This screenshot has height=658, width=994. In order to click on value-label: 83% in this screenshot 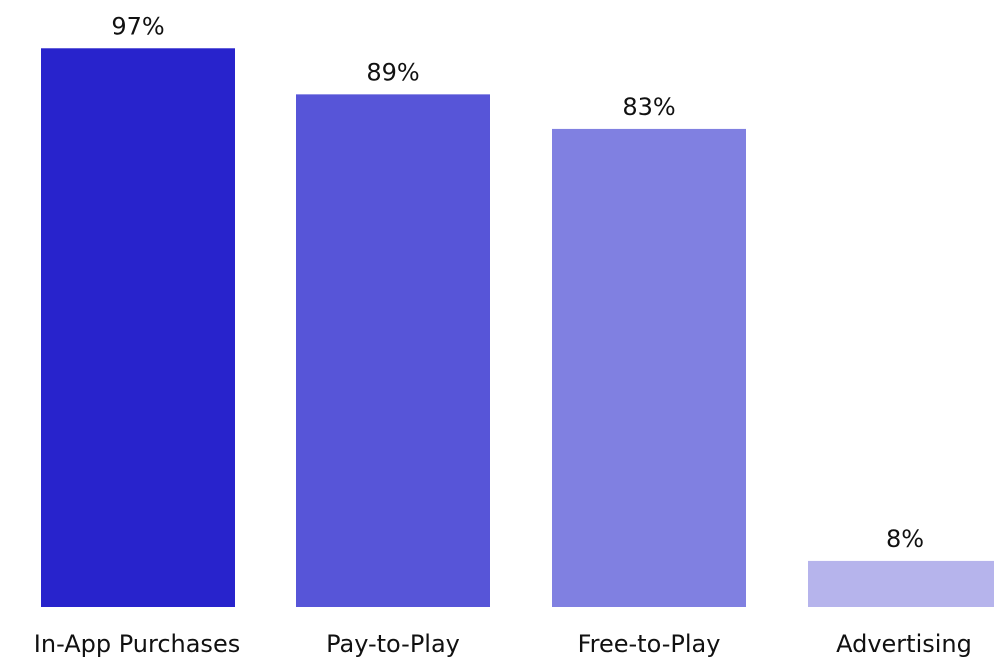, I will do `click(648, 107)`.